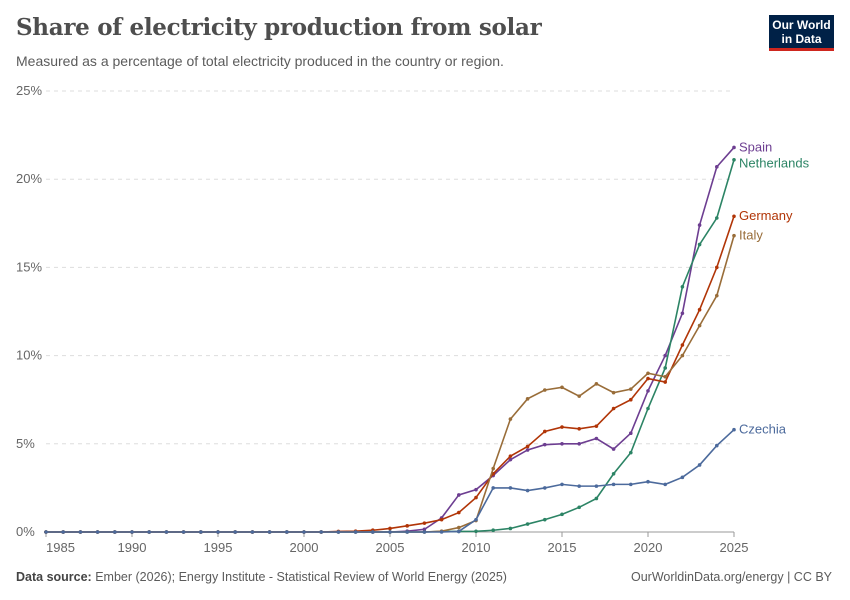 The height and width of the screenshot is (600, 850). I want to click on series-line, so click(390, 481).